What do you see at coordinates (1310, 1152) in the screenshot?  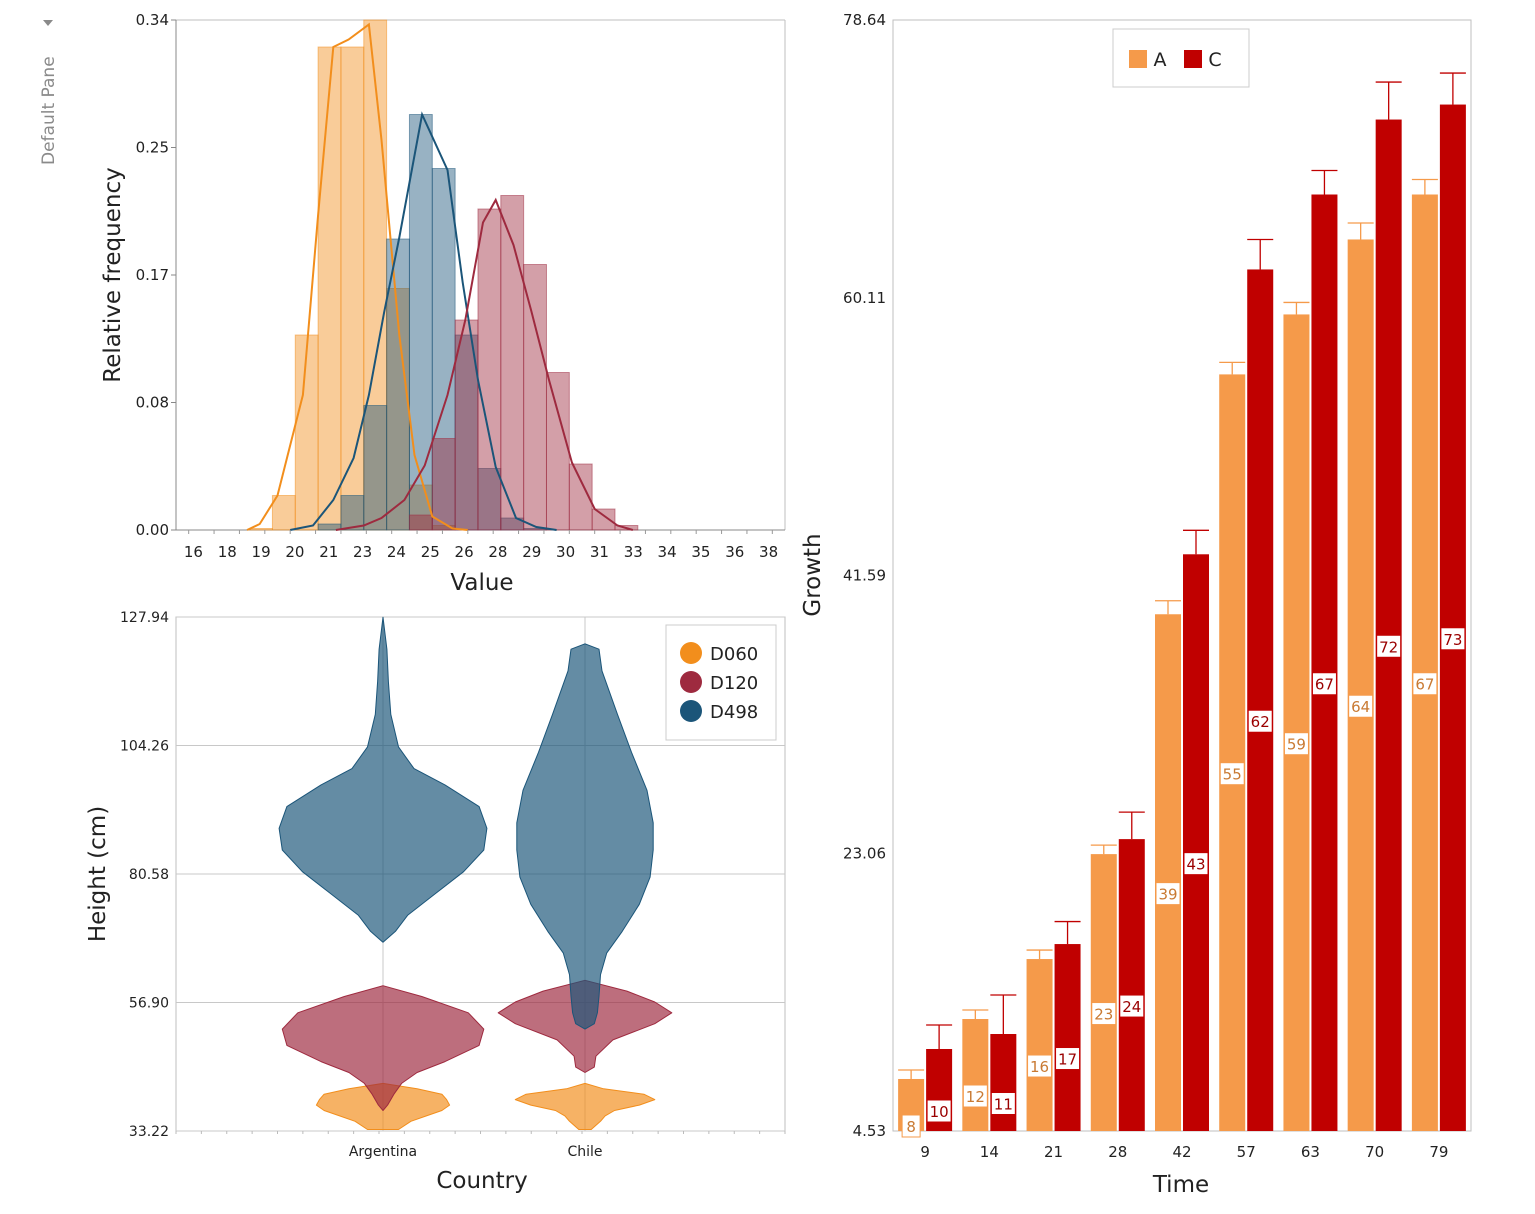 I see `bar-x-tick-label: 63` at bounding box center [1310, 1152].